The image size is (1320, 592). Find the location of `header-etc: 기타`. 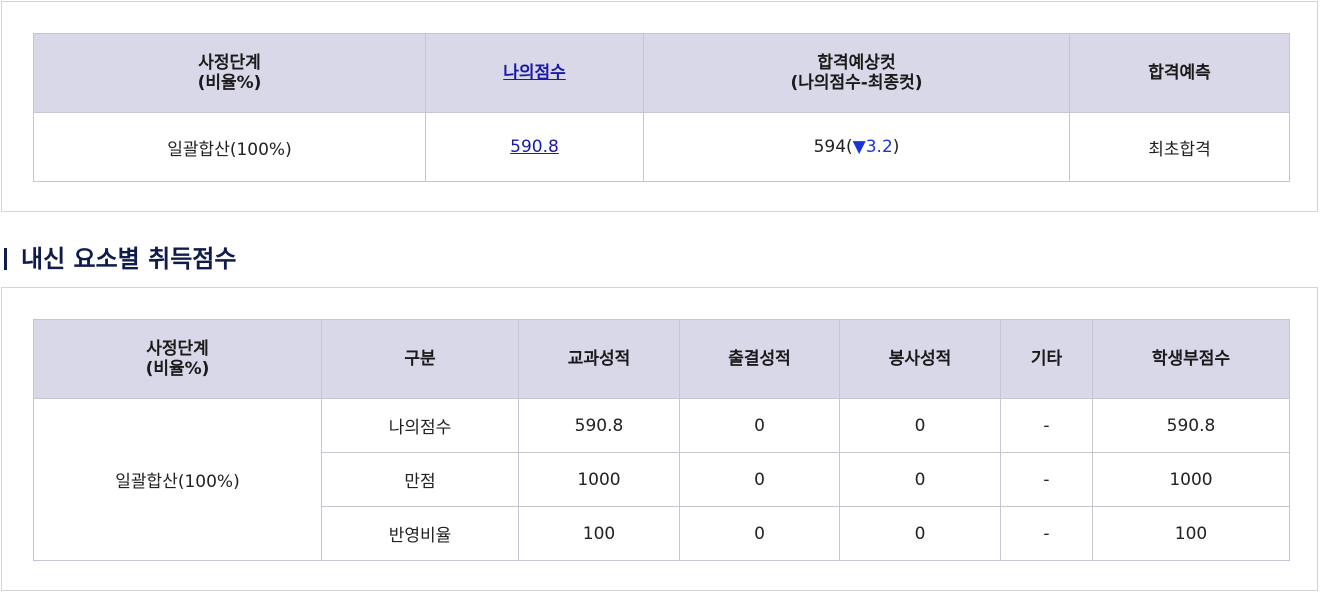

header-etc: 기타 is located at coordinates (1046, 359).